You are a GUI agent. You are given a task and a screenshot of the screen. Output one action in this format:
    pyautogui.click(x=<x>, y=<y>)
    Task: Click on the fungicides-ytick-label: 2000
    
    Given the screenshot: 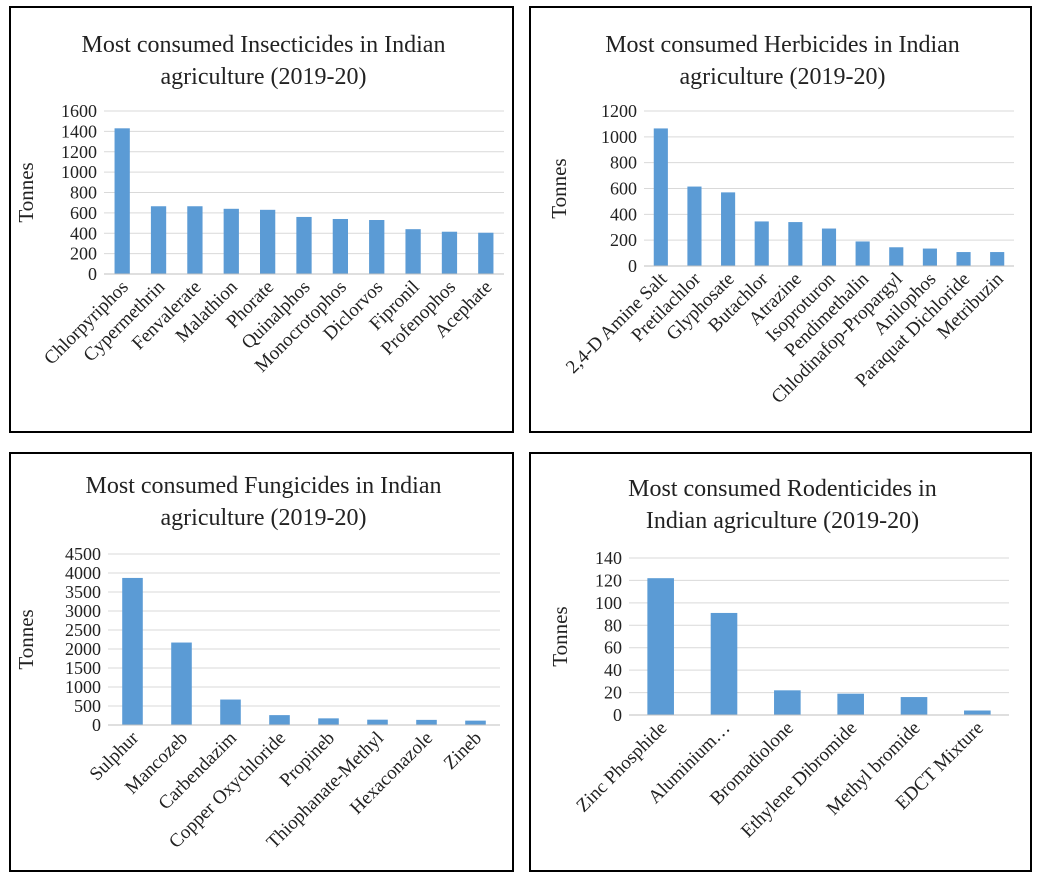 What is the action you would take?
    pyautogui.click(x=83, y=649)
    